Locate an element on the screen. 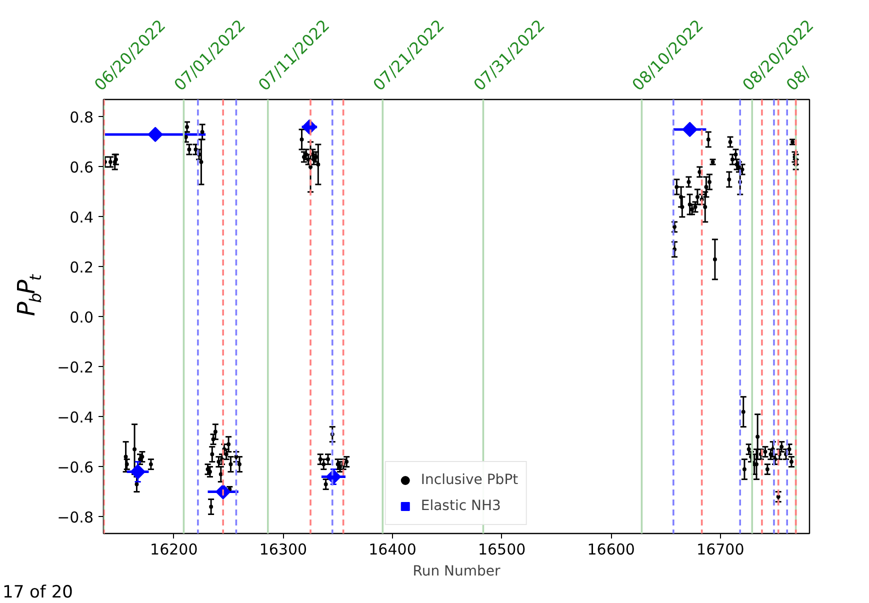  y-tick-label: −0.8 is located at coordinates (75, 517).